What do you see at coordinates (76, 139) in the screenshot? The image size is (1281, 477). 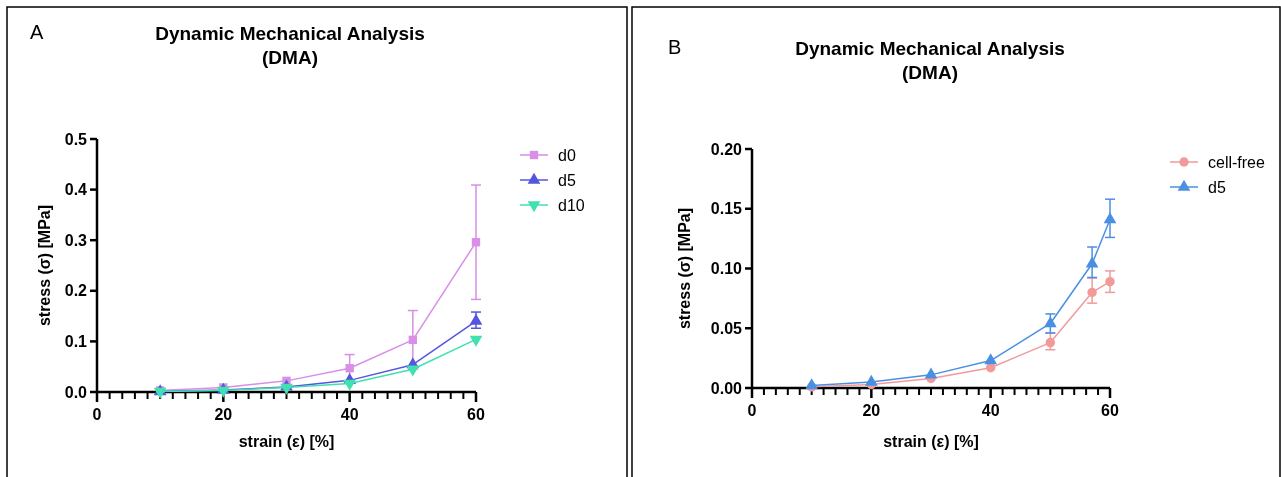 I see `y-tick-label: 0.5` at bounding box center [76, 139].